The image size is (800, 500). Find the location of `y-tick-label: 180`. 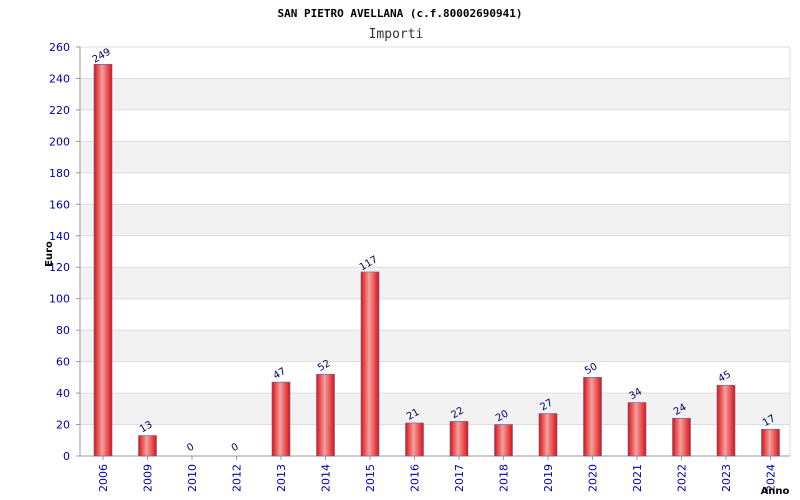

y-tick-label: 180 is located at coordinates (59, 173).